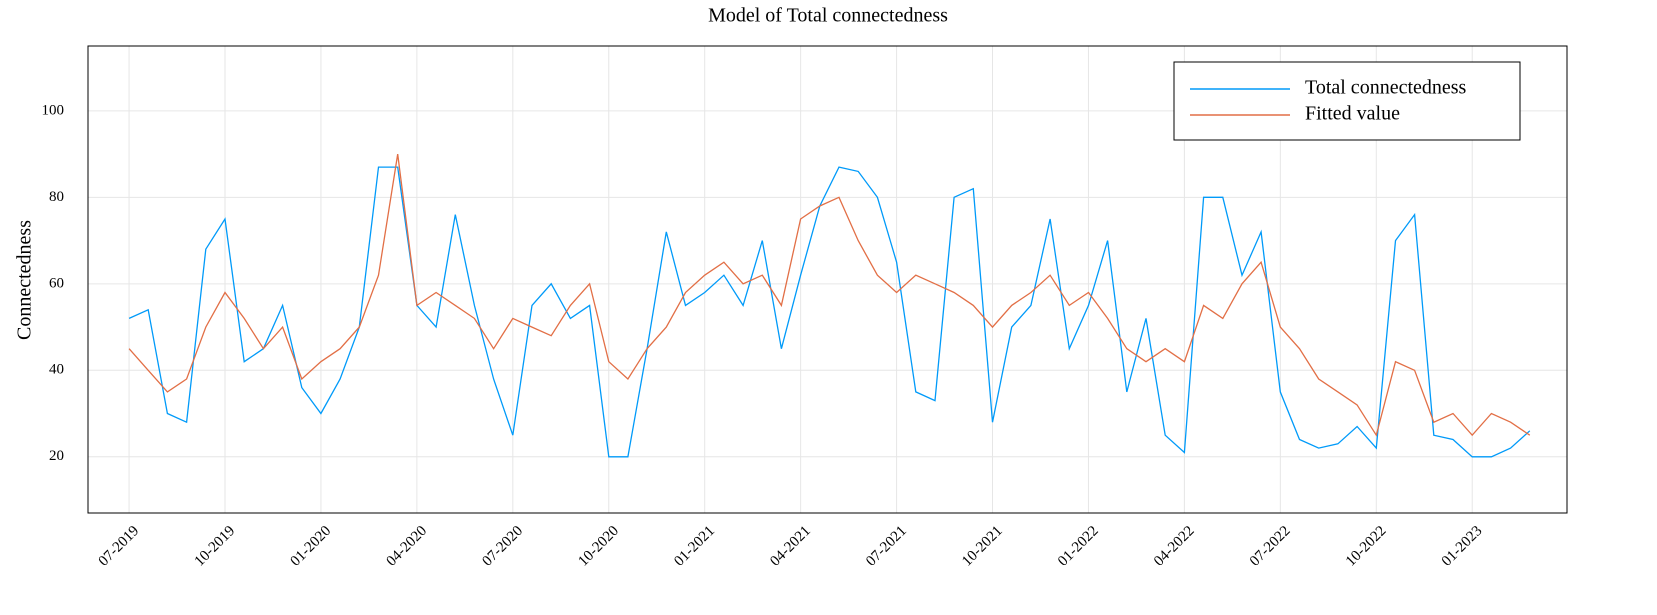 The image size is (1657, 615). I want to click on legend-label: Total connectedness, so click(1386, 88).